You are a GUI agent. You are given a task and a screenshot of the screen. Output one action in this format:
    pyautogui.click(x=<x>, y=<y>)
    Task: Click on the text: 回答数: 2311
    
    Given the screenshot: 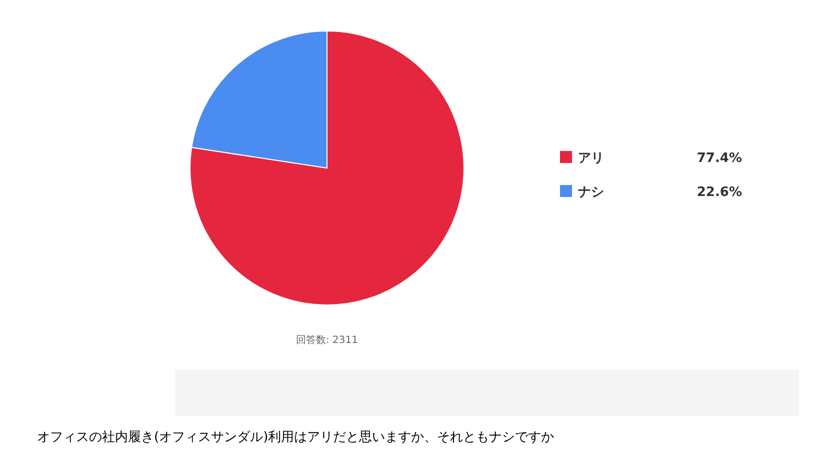 What is the action you would take?
    pyautogui.click(x=327, y=340)
    